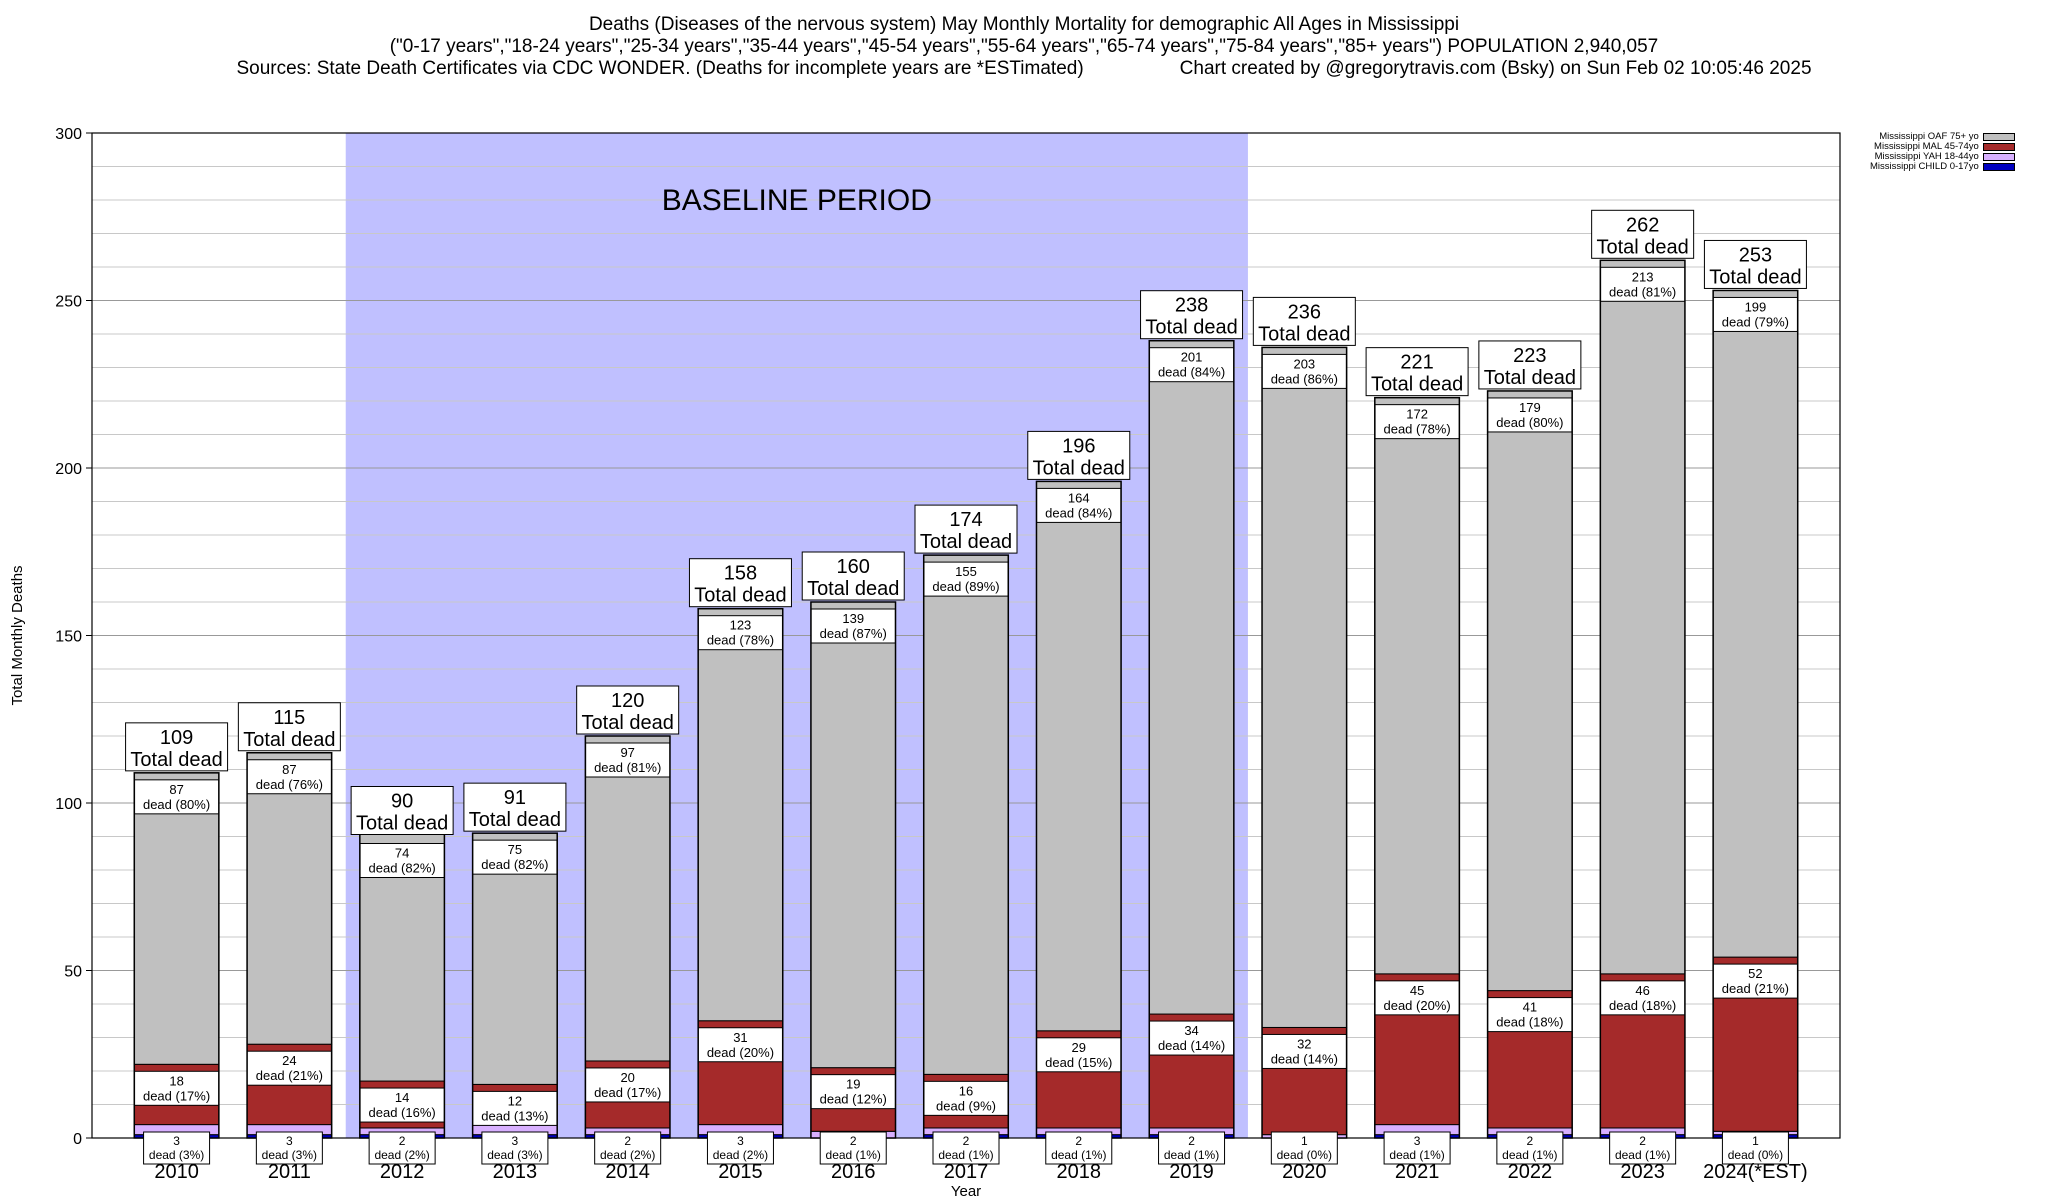 The width and height of the screenshot is (2048, 1200). I want to click on total-label: 262, so click(1642, 225).